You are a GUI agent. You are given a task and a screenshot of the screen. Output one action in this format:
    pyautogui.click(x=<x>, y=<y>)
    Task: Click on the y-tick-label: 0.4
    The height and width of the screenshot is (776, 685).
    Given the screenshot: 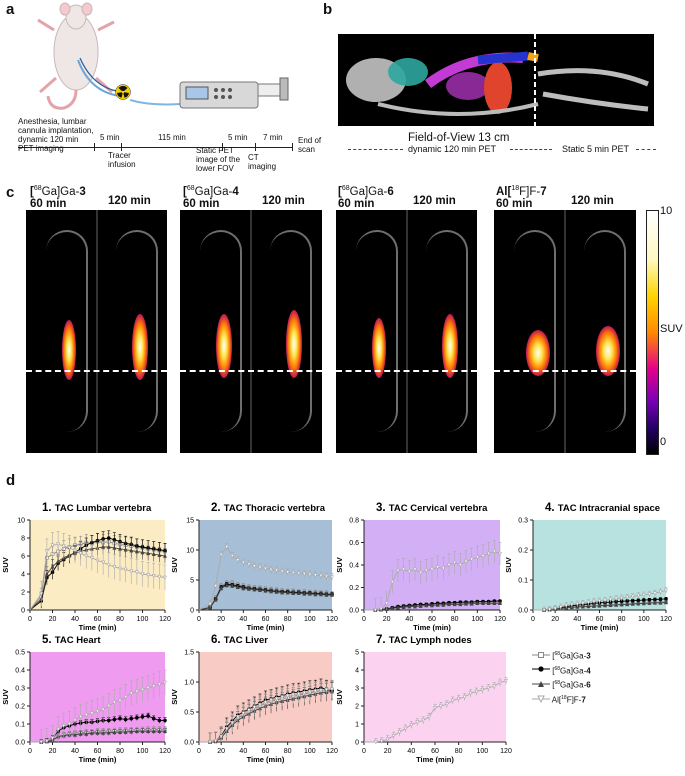 What is the action you would take?
    pyautogui.click(x=354, y=566)
    